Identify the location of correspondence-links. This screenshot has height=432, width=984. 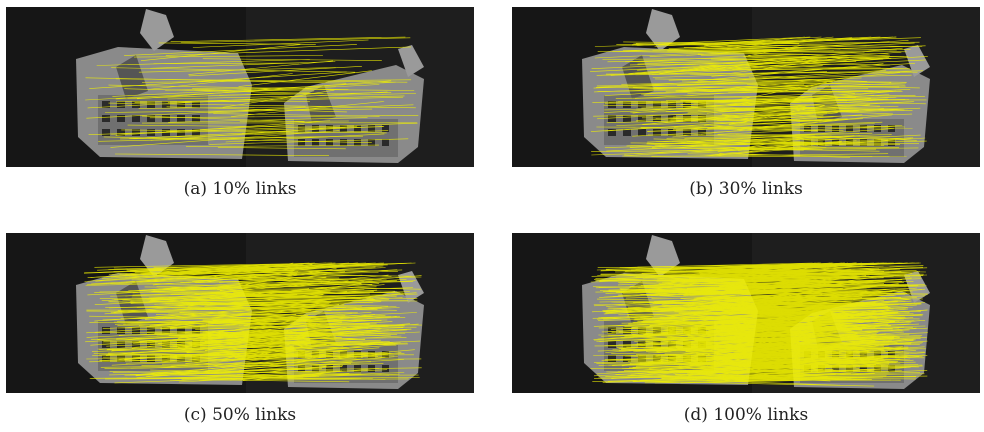
(253, 323).